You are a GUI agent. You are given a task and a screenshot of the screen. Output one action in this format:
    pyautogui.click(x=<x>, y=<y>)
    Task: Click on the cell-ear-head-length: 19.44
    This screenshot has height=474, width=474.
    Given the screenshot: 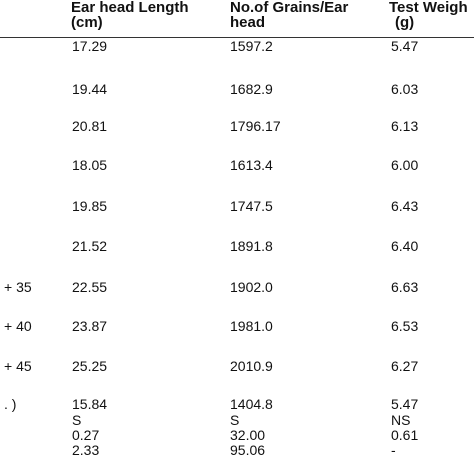 What is the action you would take?
    pyautogui.click(x=90, y=89)
    